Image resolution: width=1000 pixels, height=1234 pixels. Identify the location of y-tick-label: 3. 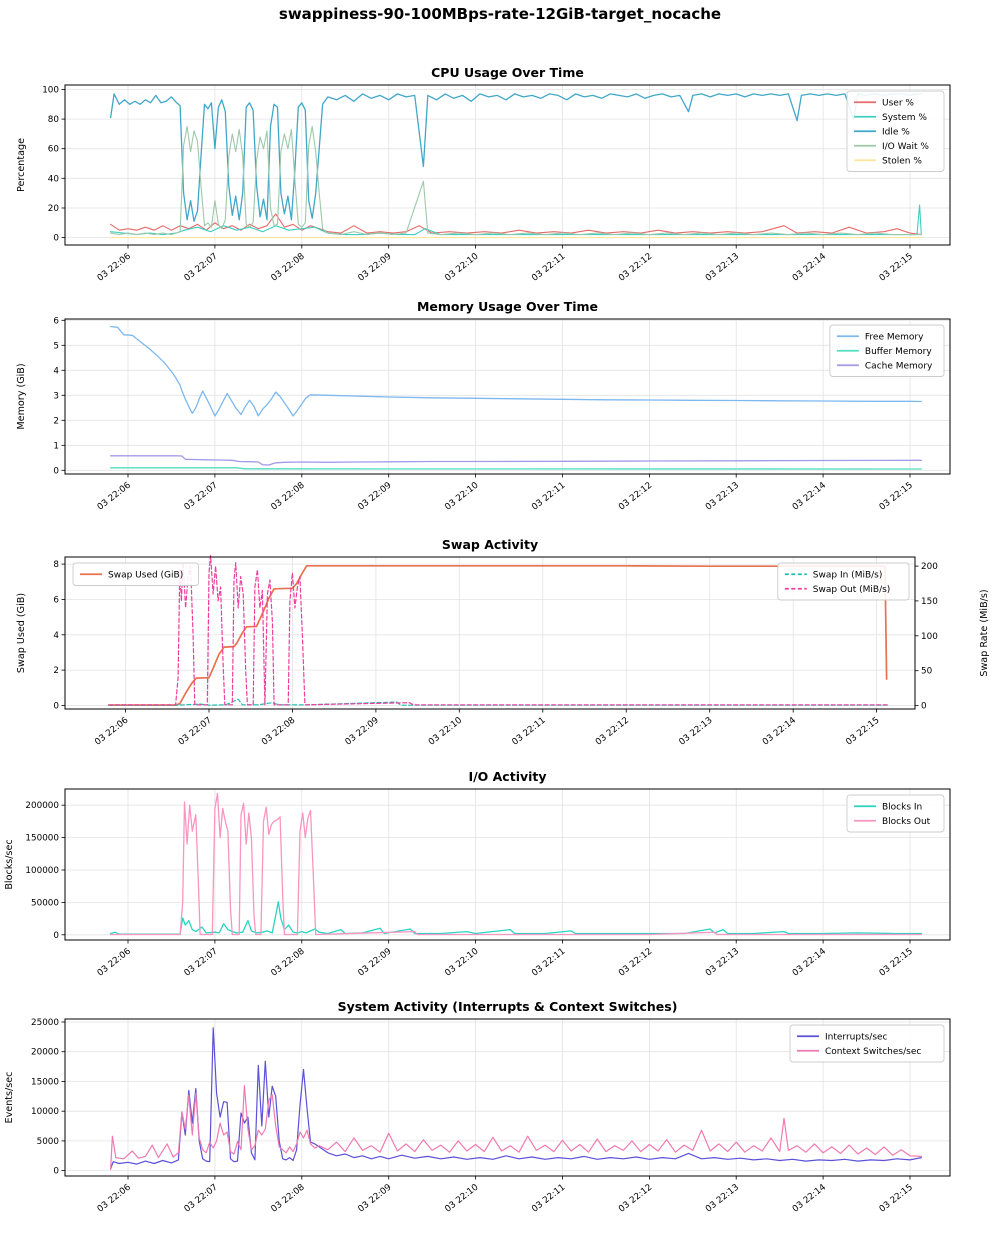
(56, 396).